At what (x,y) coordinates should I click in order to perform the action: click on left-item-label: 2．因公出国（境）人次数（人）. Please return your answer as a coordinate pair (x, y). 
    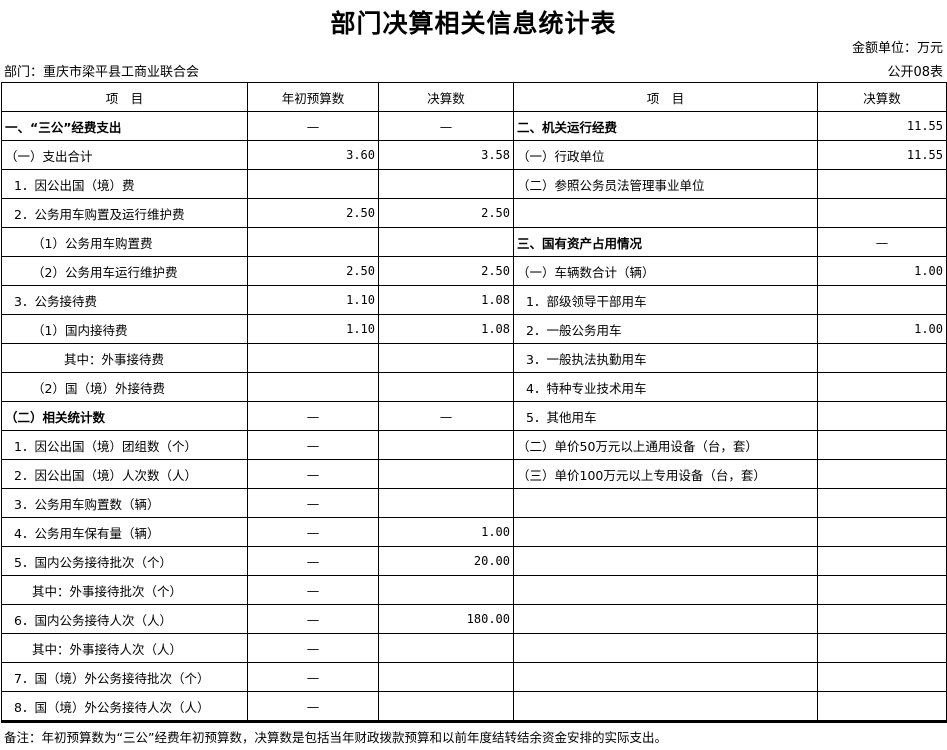
    Looking at the image, I should click on (124, 474).